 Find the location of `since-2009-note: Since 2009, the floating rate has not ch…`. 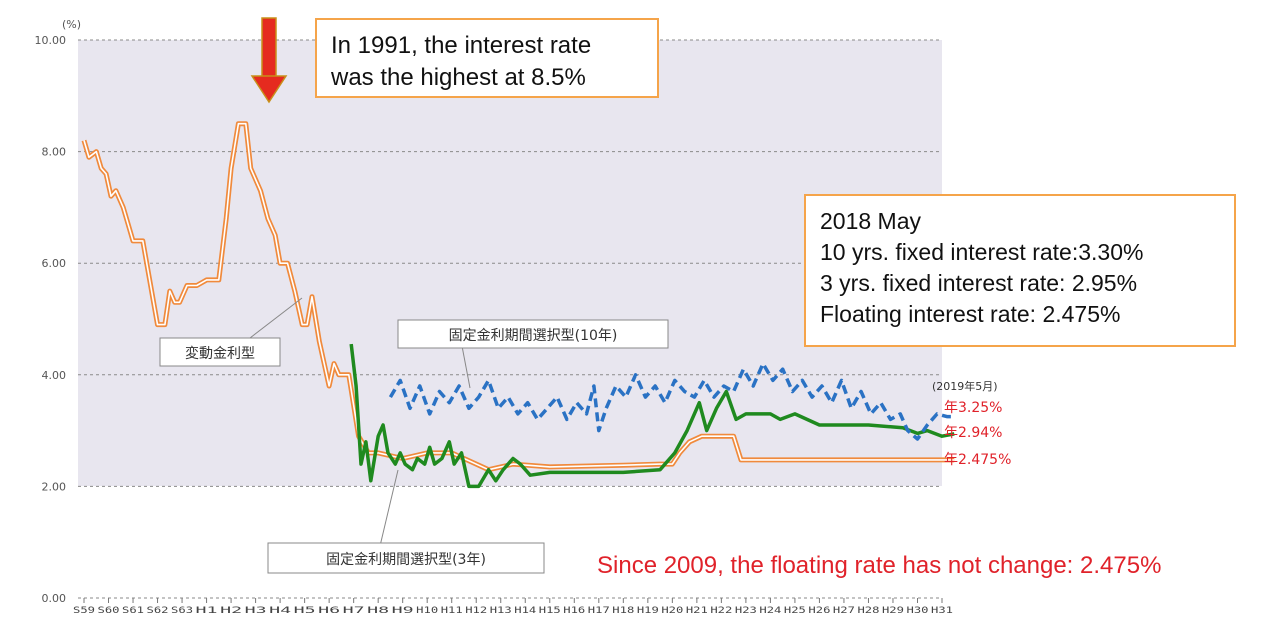

since-2009-note: Since 2009, the floating rate has not ch… is located at coordinates (879, 565).